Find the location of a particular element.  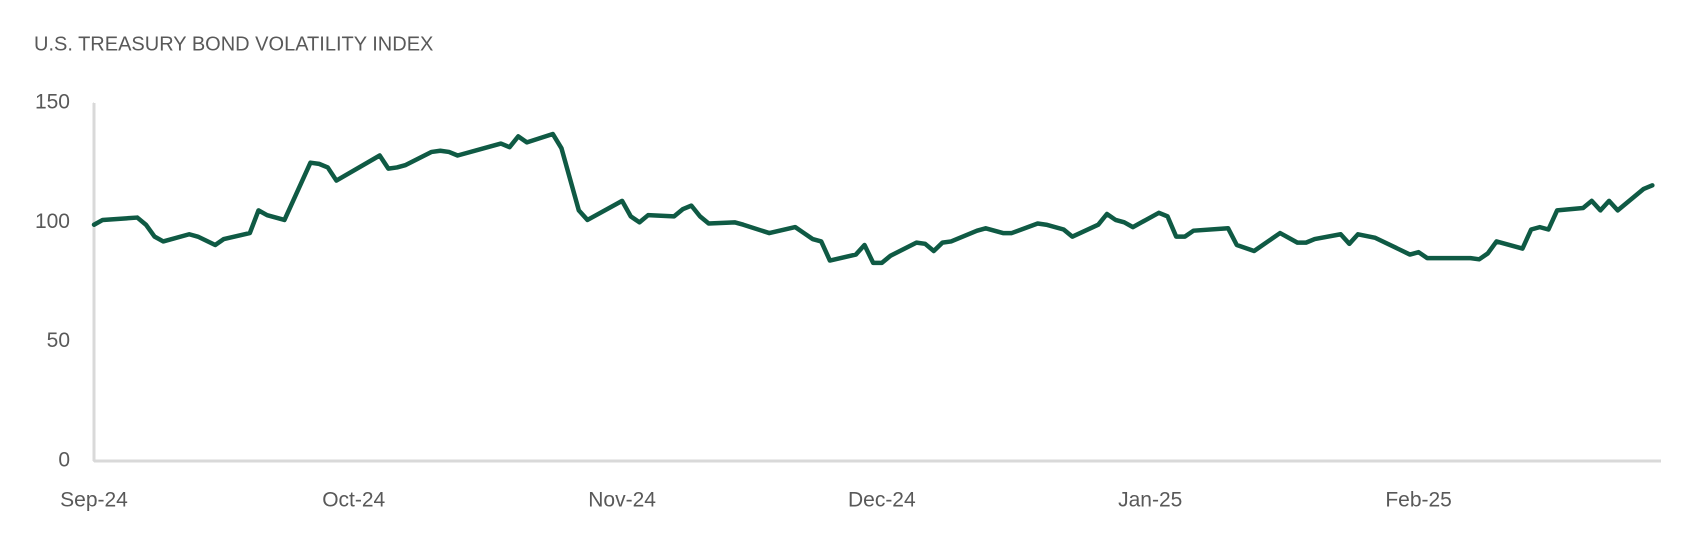

y-tick-label: 100 is located at coordinates (52, 221).